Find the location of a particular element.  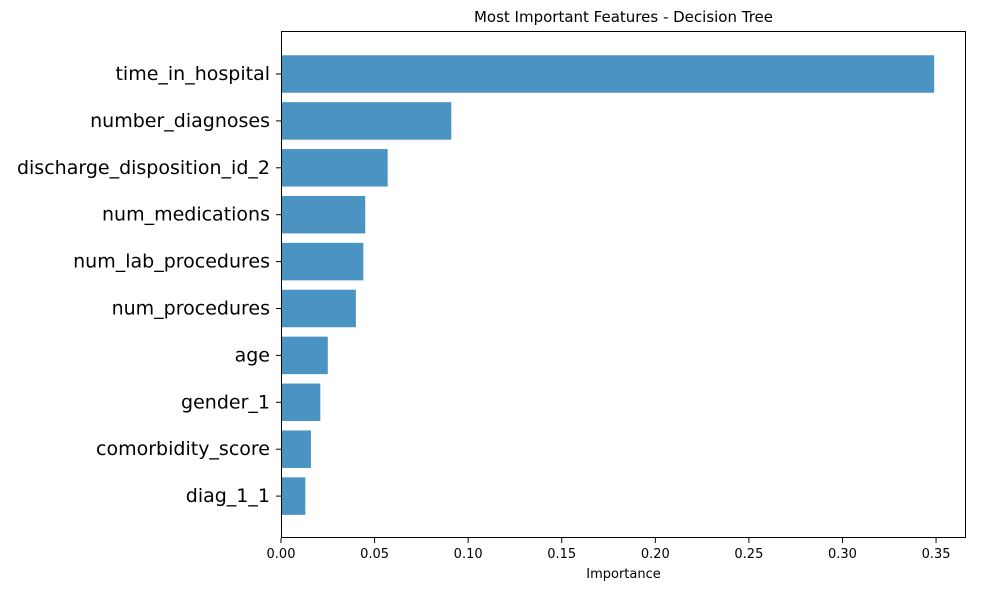

x-tick-label: 0.30 is located at coordinates (842, 554).